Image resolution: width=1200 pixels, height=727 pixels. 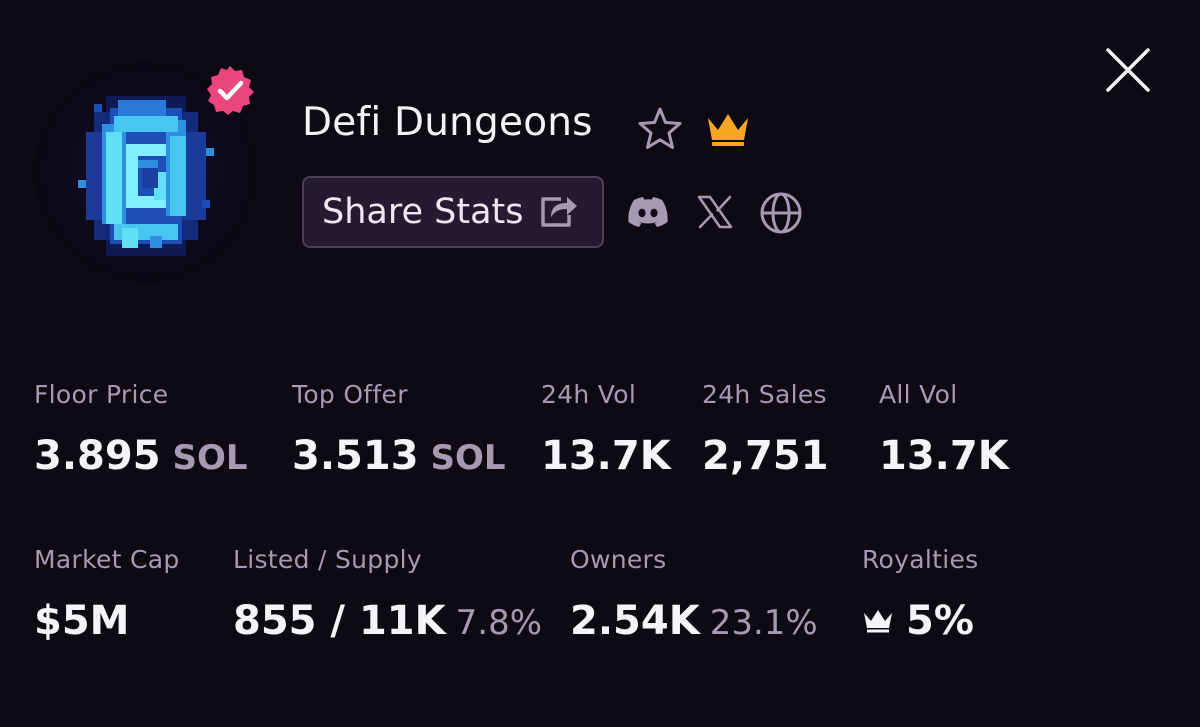 What do you see at coordinates (146, 176) in the screenshot?
I see `portal-image` at bounding box center [146, 176].